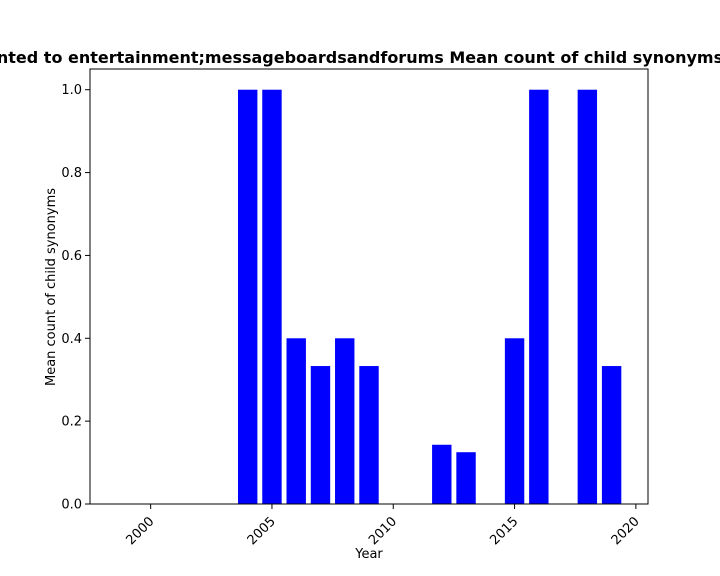 The height and width of the screenshot is (576, 720). Describe the element at coordinates (71, 422) in the screenshot. I see `y-tick-label: 0.2` at that location.